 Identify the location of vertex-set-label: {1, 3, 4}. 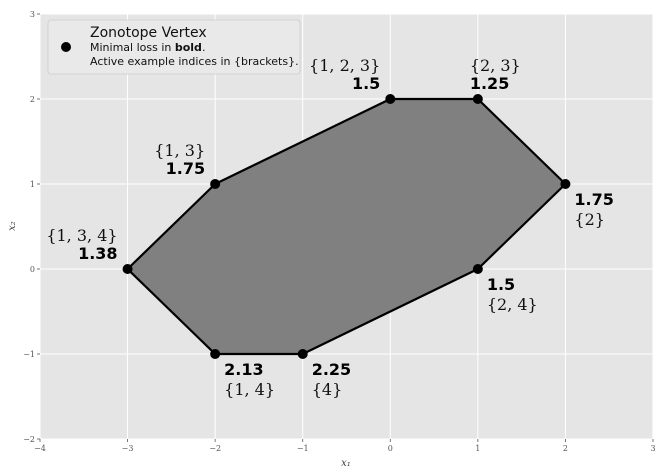
(81, 235).